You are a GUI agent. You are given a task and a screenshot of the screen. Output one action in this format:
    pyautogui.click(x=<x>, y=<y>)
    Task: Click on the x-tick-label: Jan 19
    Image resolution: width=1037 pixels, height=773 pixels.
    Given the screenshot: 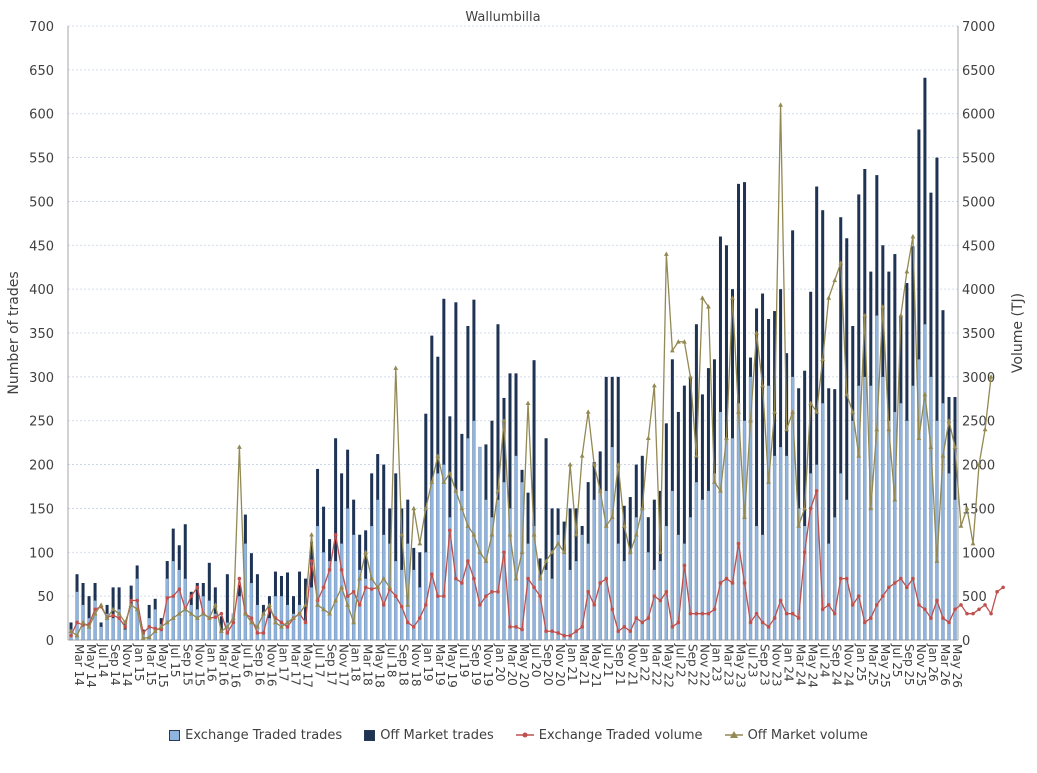 What is the action you would take?
    pyautogui.click(x=428, y=662)
    